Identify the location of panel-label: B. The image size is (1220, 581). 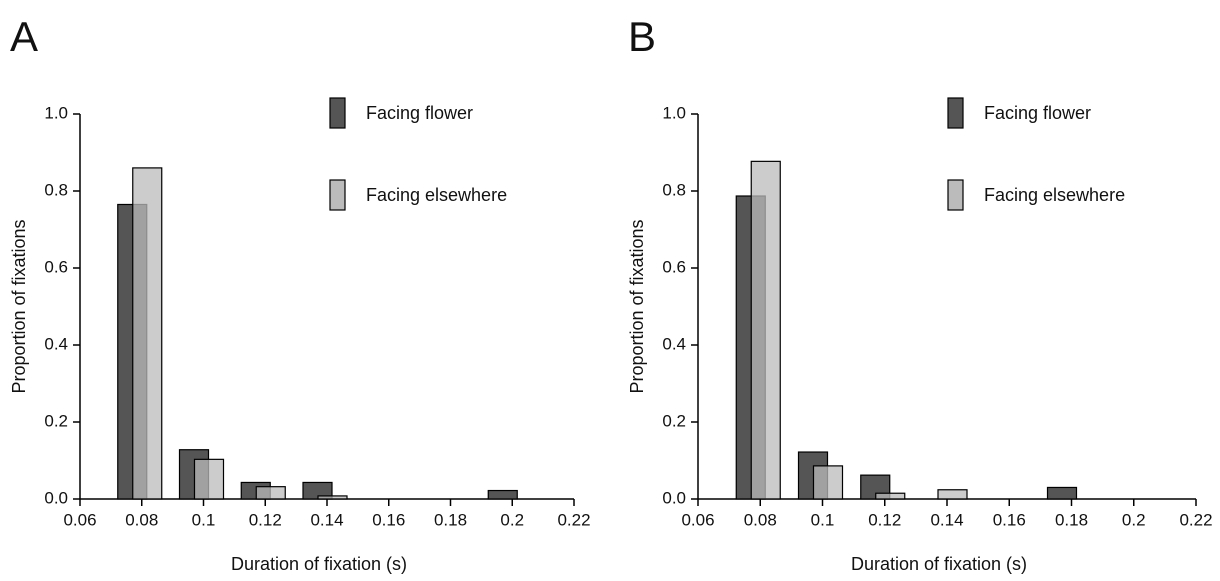
(642, 36).